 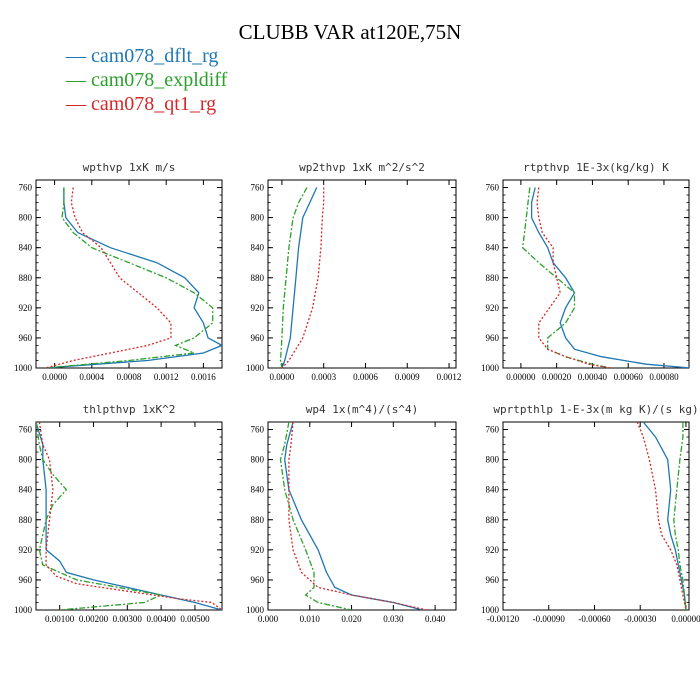 What do you see at coordinates (594, 619) in the screenshot?
I see `x-tick-label: -0.00060` at bounding box center [594, 619].